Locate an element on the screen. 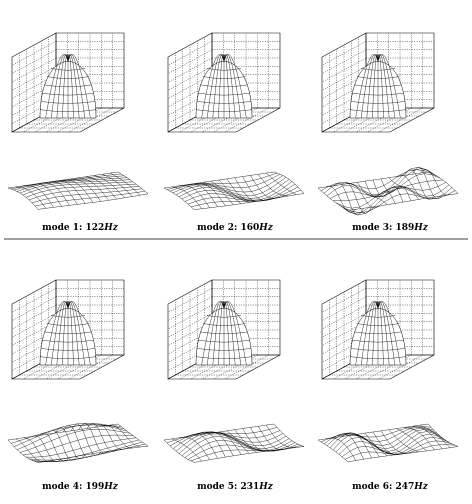 The width and height of the screenshot is (472, 504). caption-mode-4: mode 4: 199Hz is located at coordinates (80, 487).